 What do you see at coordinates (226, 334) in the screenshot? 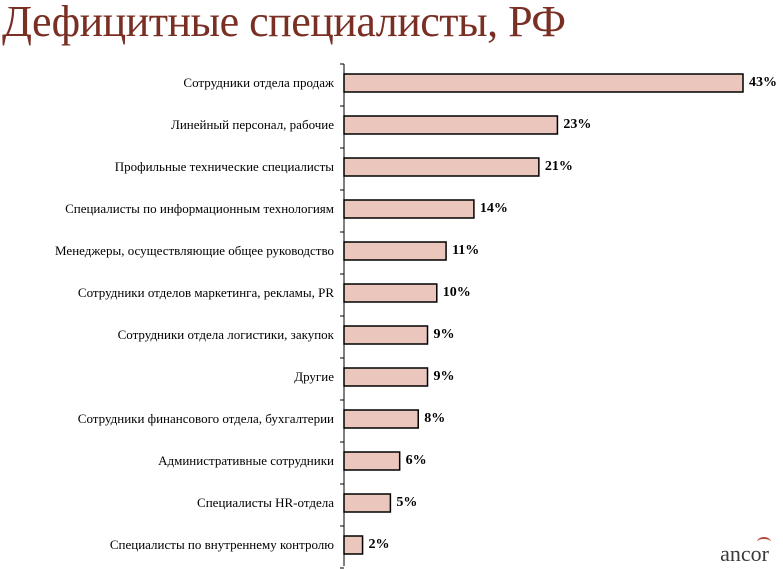
I see `category-label: Сотрудники отдела логистики, закупок` at bounding box center [226, 334].